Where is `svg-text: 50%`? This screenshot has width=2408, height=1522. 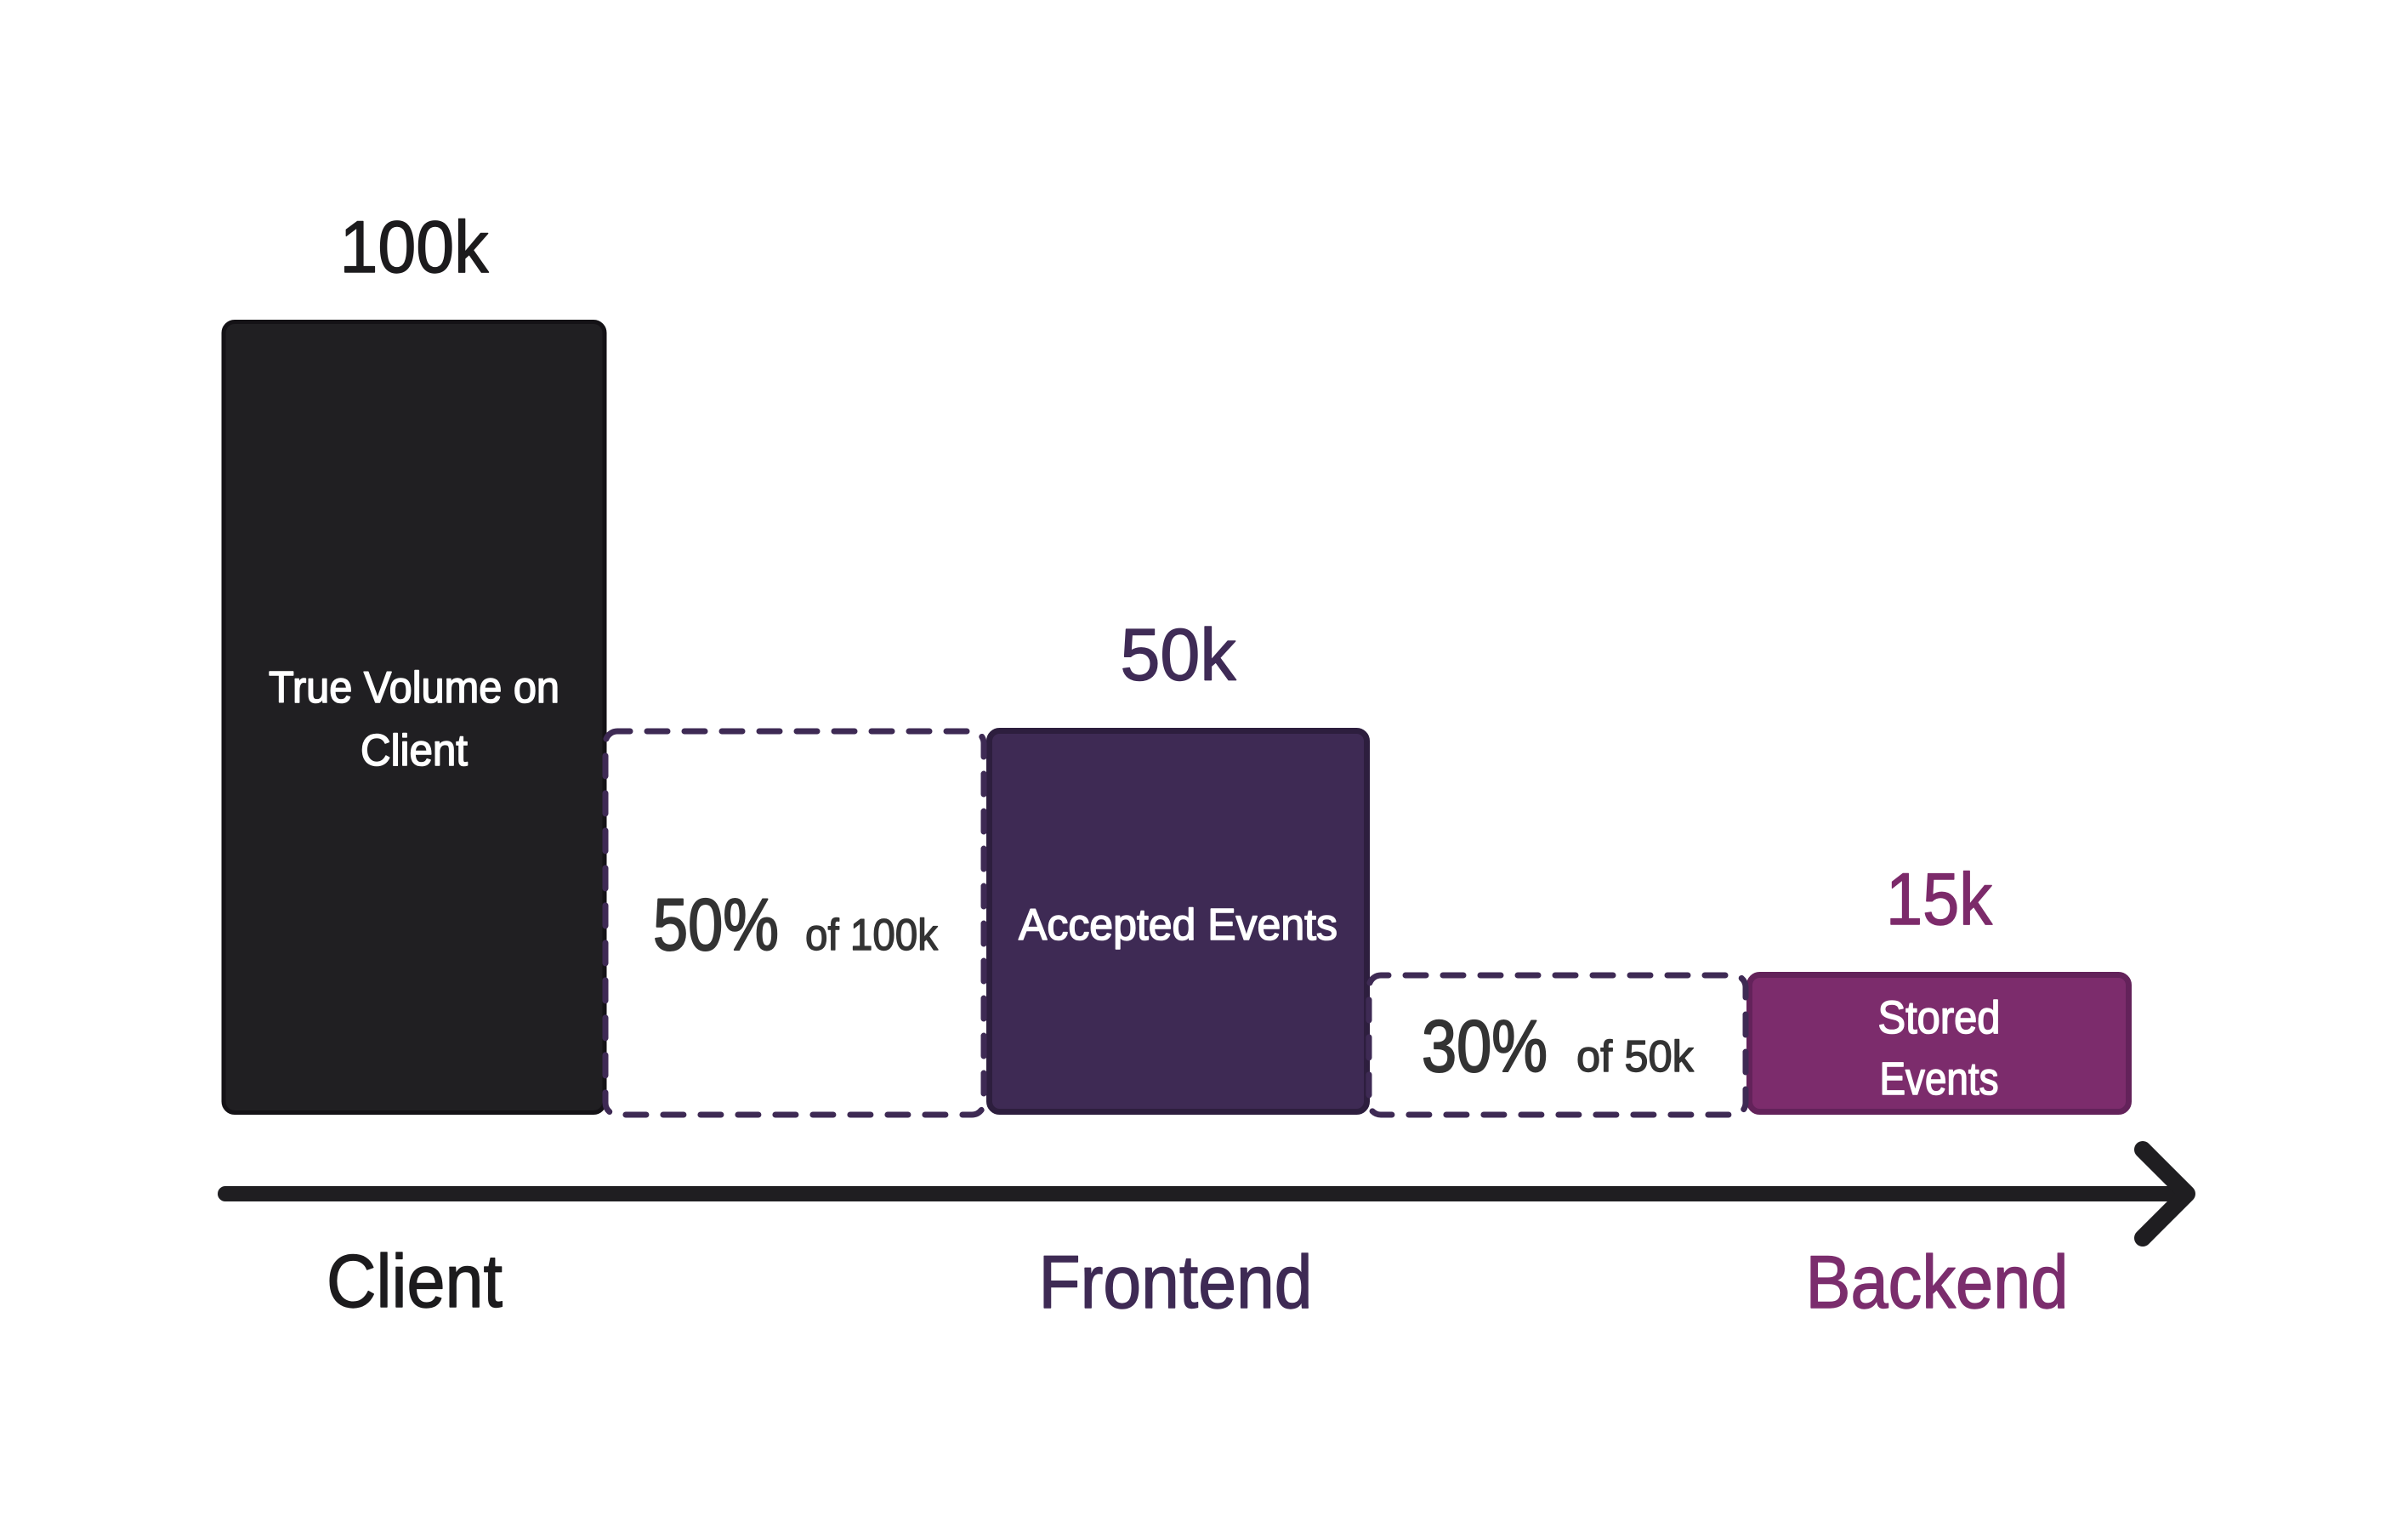 svg-text: 50% is located at coordinates (716, 925).